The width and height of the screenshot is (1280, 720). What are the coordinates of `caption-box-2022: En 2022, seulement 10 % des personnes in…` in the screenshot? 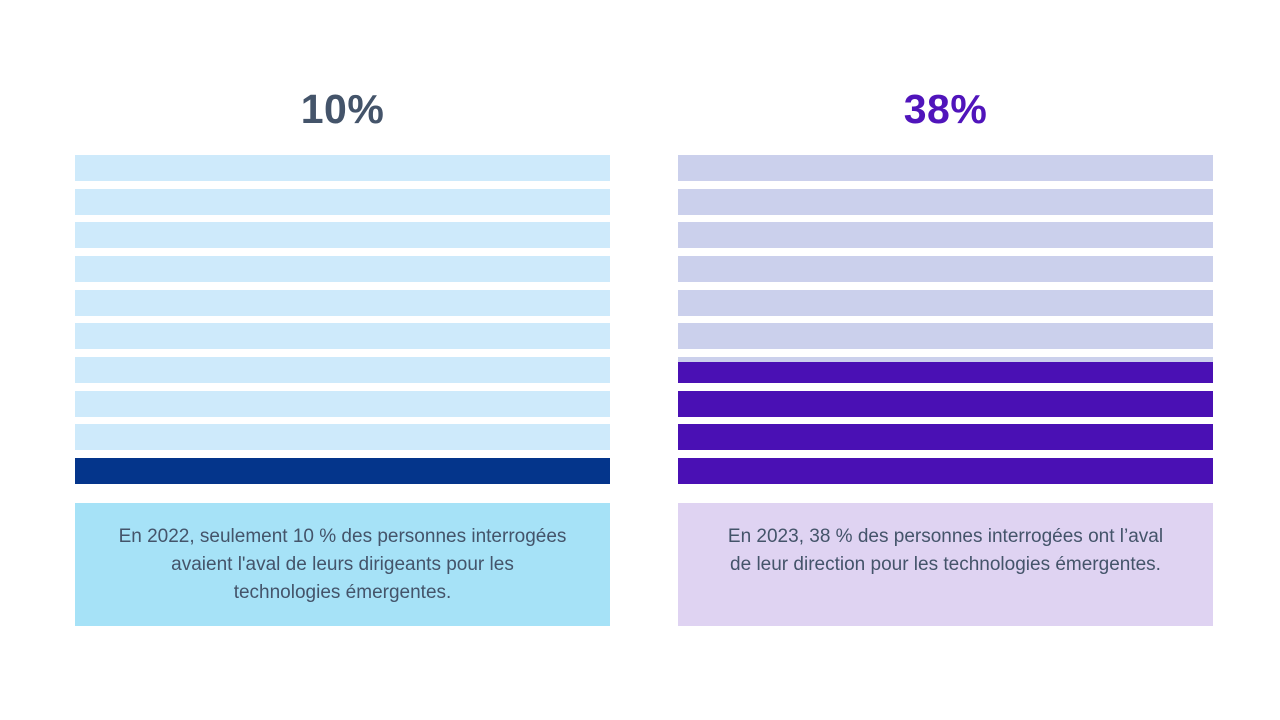 It's located at (342, 564).